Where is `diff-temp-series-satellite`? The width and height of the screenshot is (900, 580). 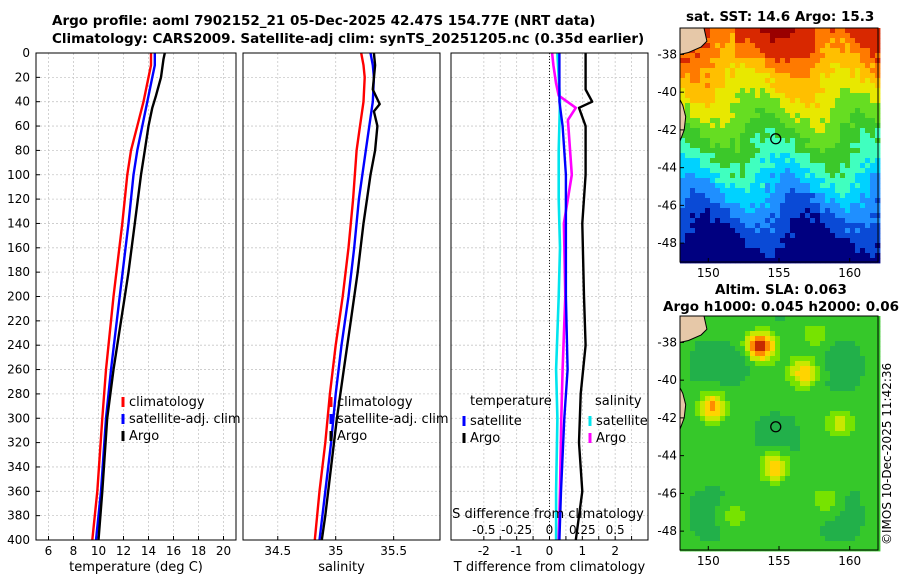 diff-temp-series-satellite is located at coordinates (563, 297).